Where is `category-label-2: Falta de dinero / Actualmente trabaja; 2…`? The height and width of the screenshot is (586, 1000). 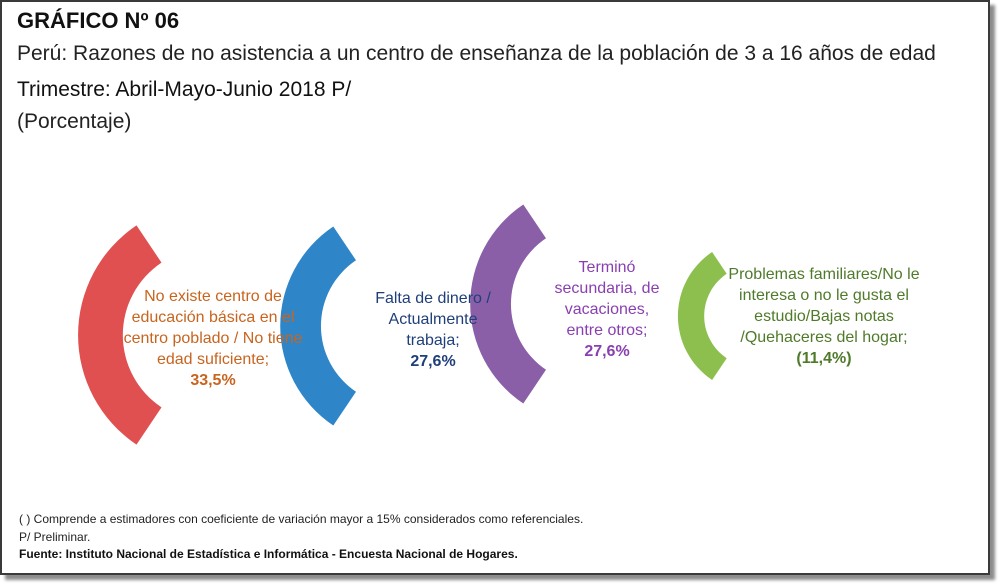 category-label-2: Falta de dinero / Actualmente trabaja; 2… is located at coordinates (433, 330).